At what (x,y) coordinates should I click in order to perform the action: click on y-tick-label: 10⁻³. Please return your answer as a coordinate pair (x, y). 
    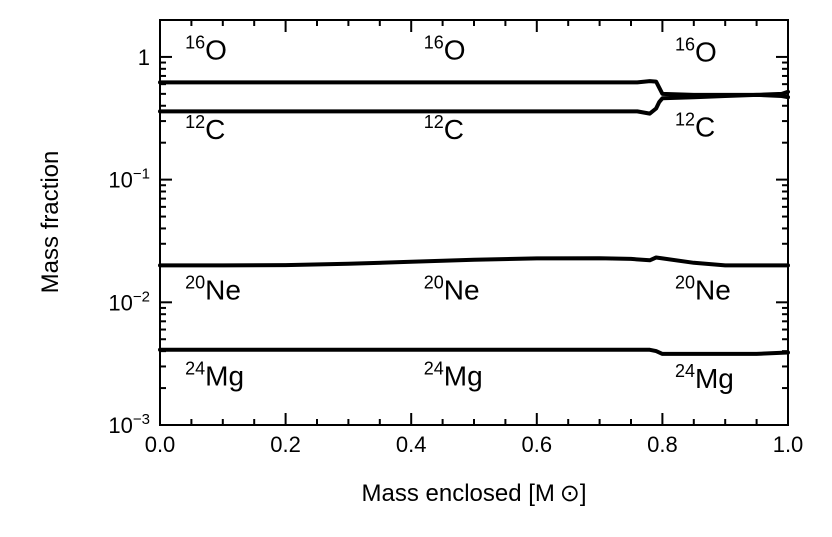
    Looking at the image, I should click on (129, 424).